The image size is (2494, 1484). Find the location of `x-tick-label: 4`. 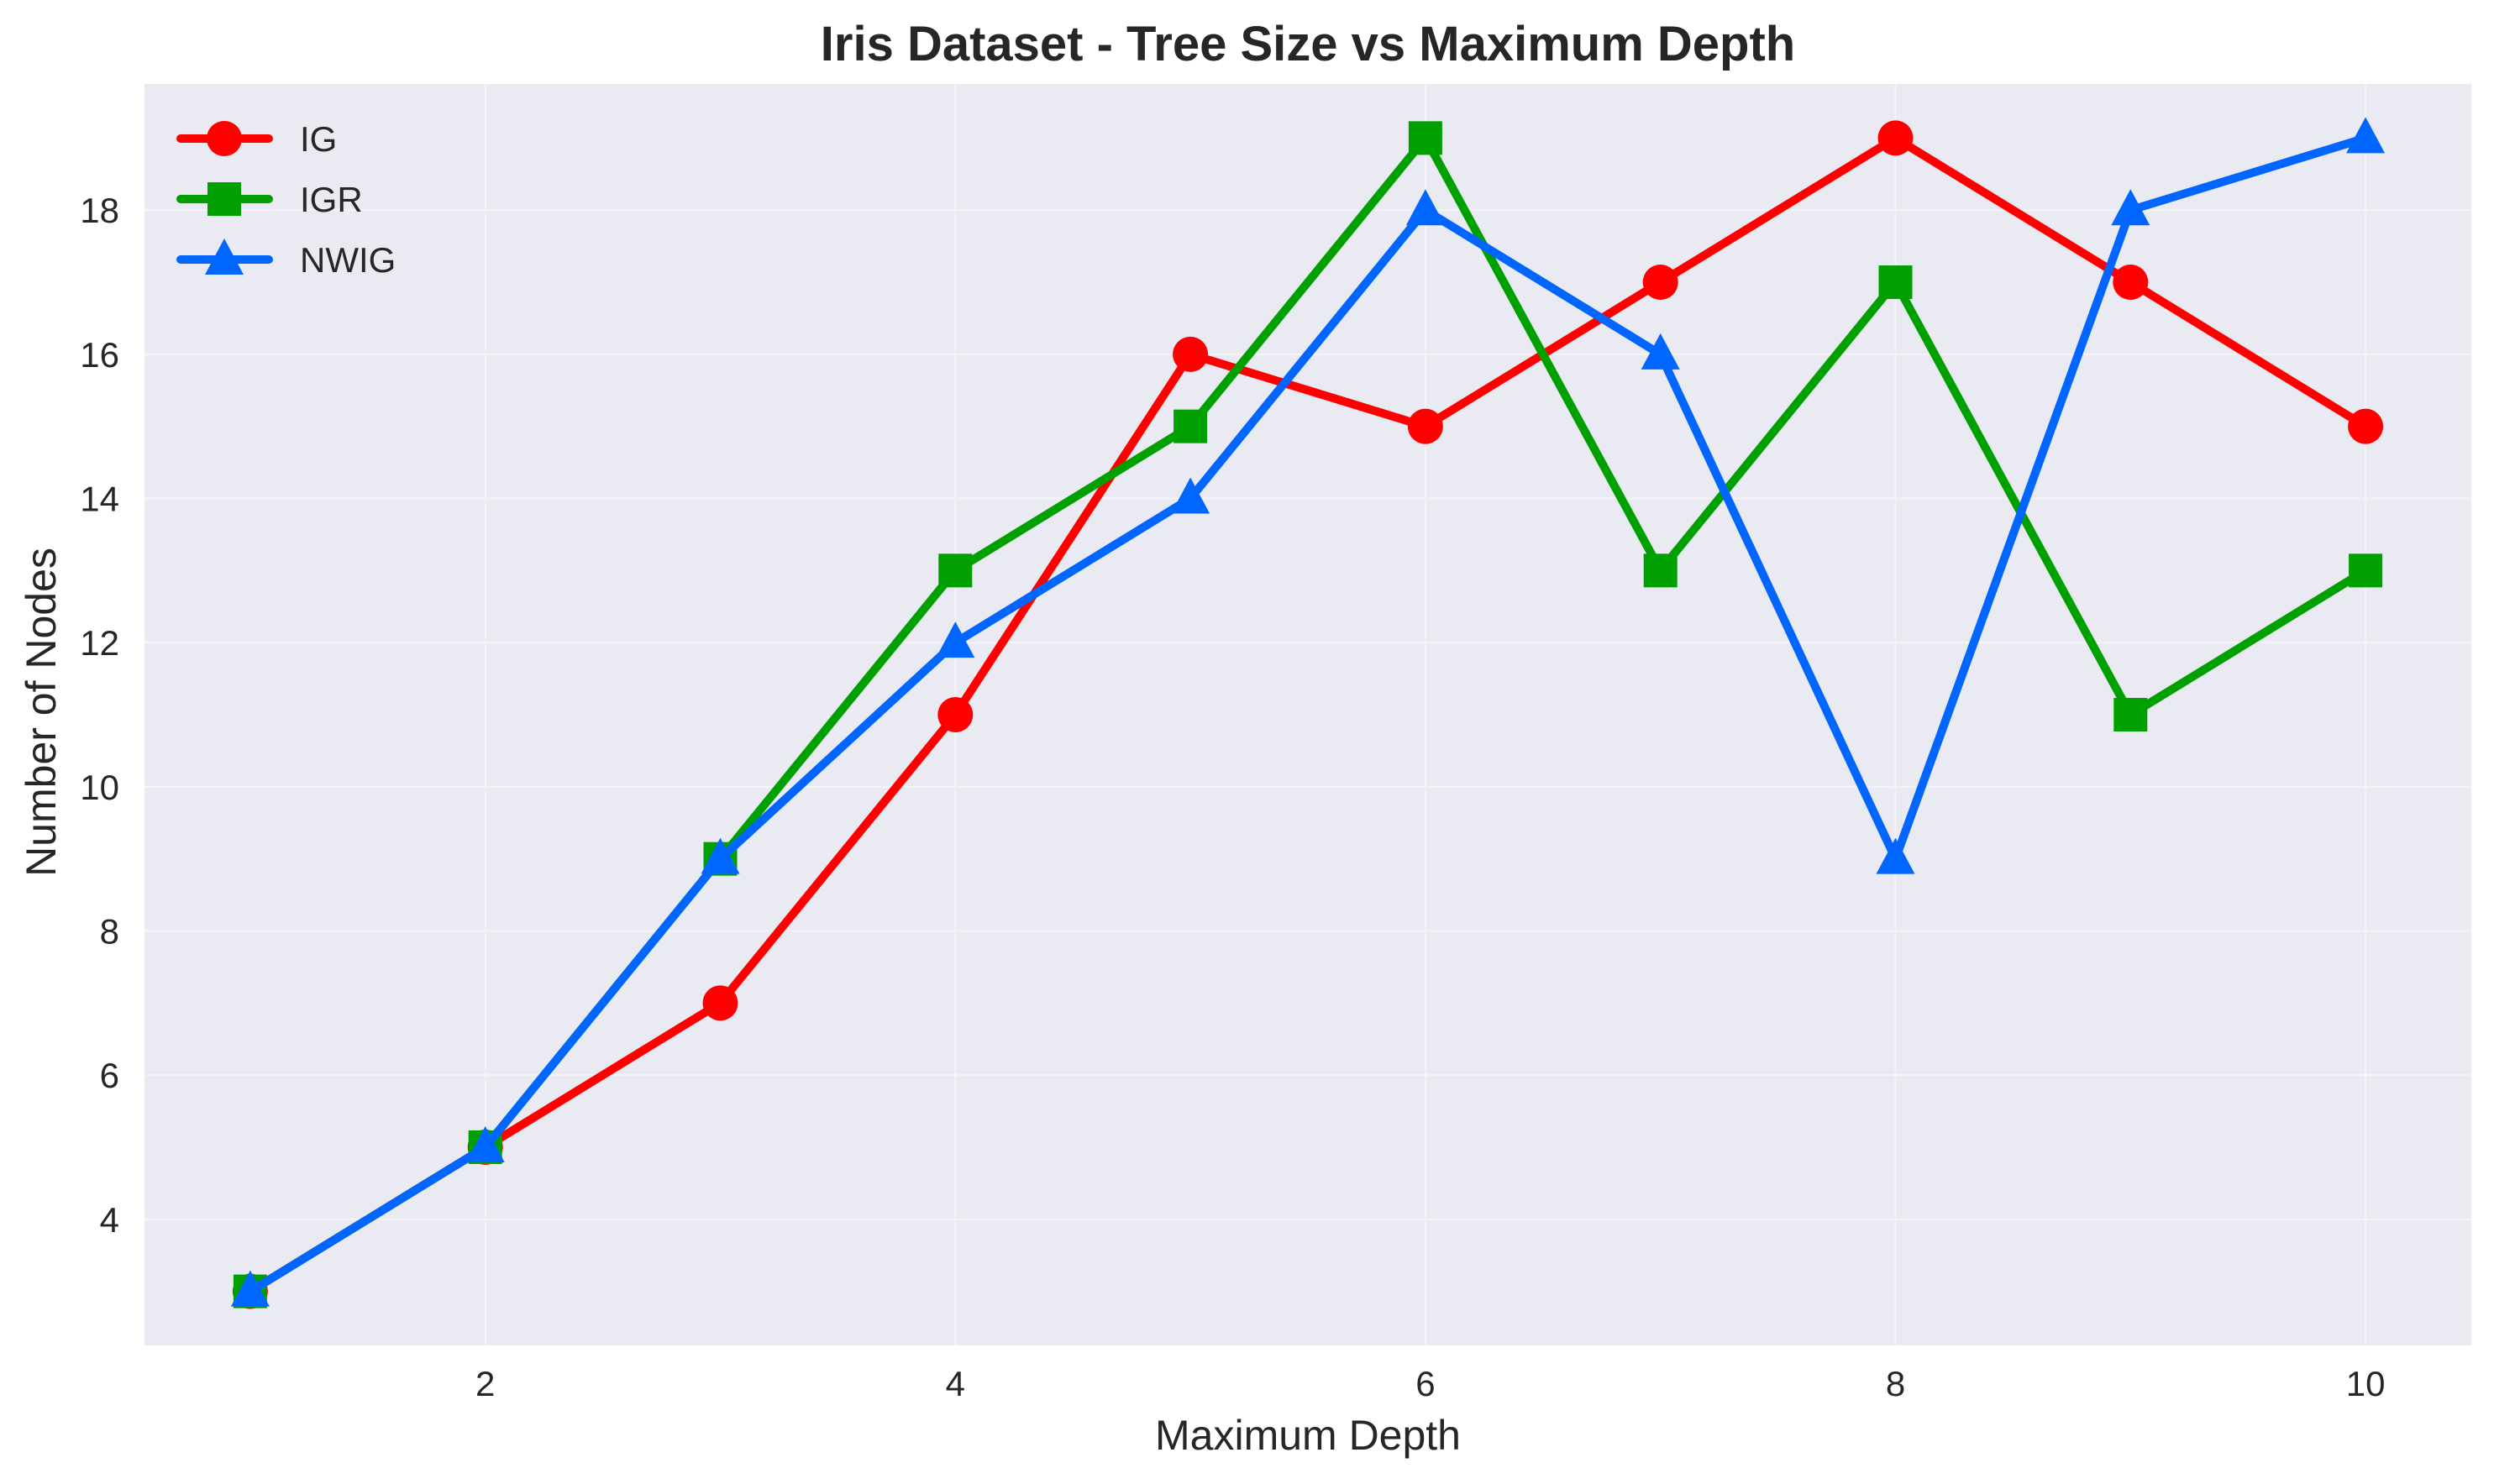

x-tick-label: 4 is located at coordinates (955, 1383).